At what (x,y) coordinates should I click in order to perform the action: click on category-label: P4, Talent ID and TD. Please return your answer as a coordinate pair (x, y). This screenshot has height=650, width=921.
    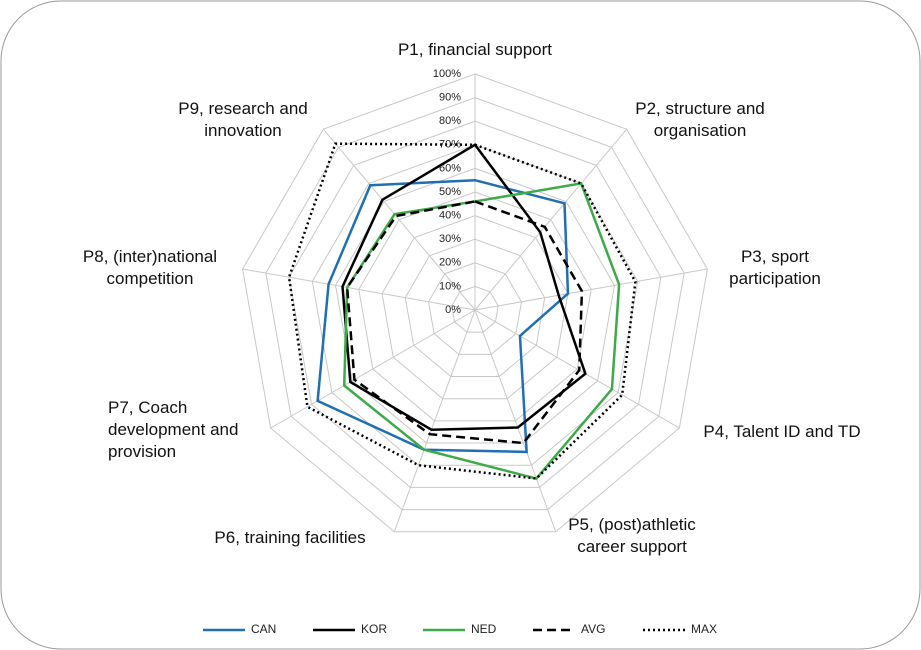
    Looking at the image, I should click on (782, 431).